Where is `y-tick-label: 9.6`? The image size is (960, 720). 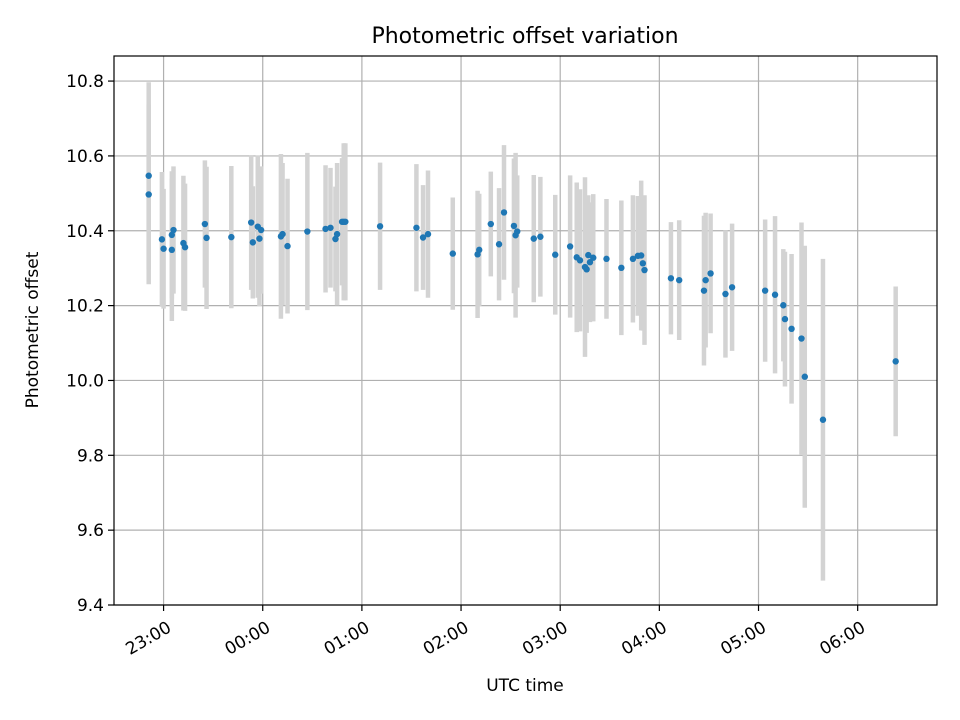
y-tick-label: 9.6 is located at coordinates (90, 531).